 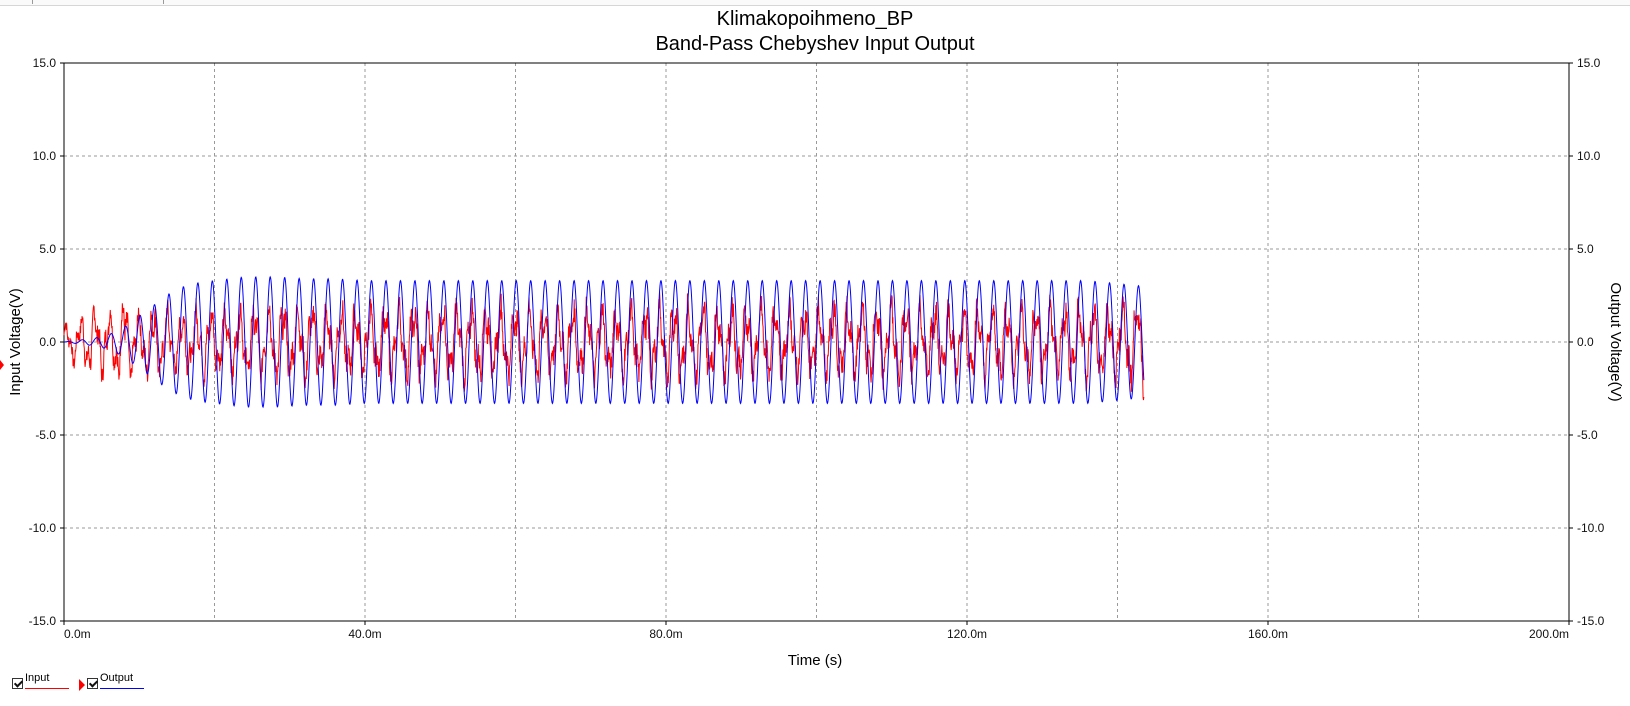 I want to click on legend-item-input: Input, so click(x=40, y=680).